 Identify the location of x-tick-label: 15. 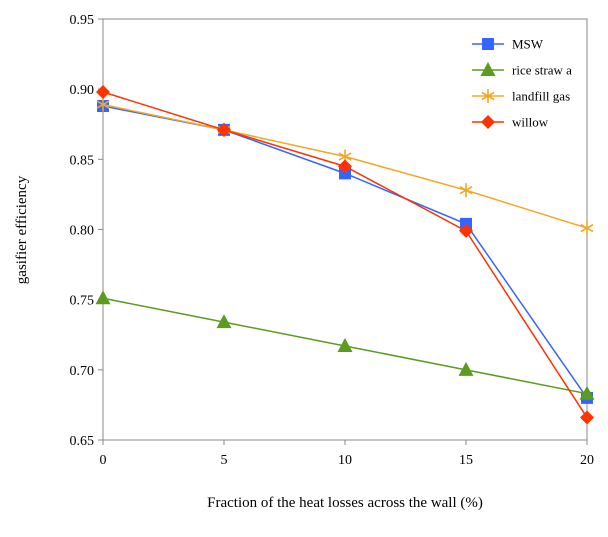
(466, 460).